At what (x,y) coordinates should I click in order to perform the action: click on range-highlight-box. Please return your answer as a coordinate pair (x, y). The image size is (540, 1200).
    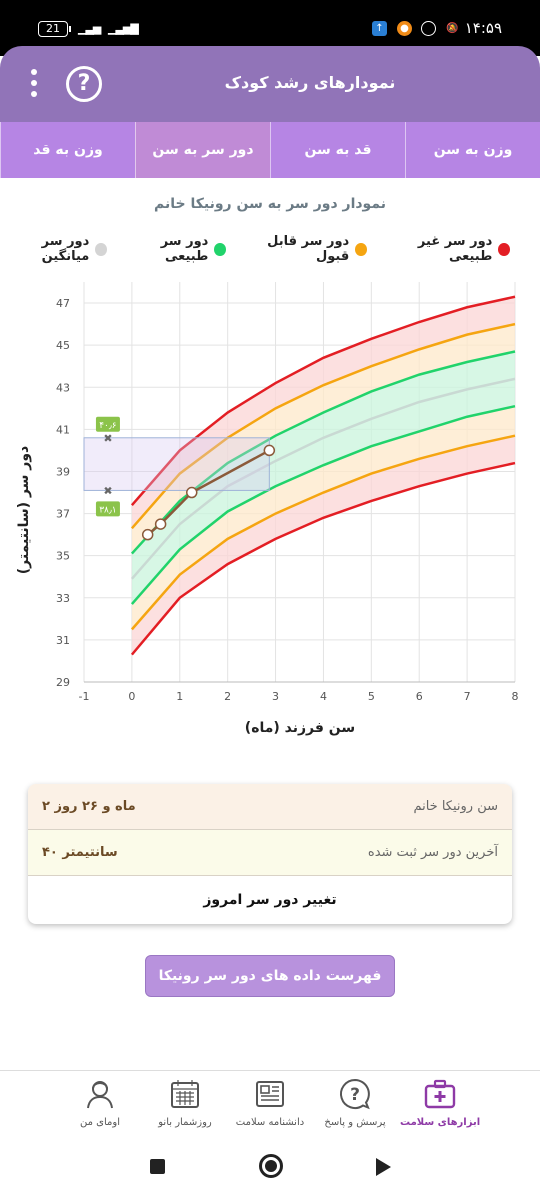
    Looking at the image, I should click on (176, 464).